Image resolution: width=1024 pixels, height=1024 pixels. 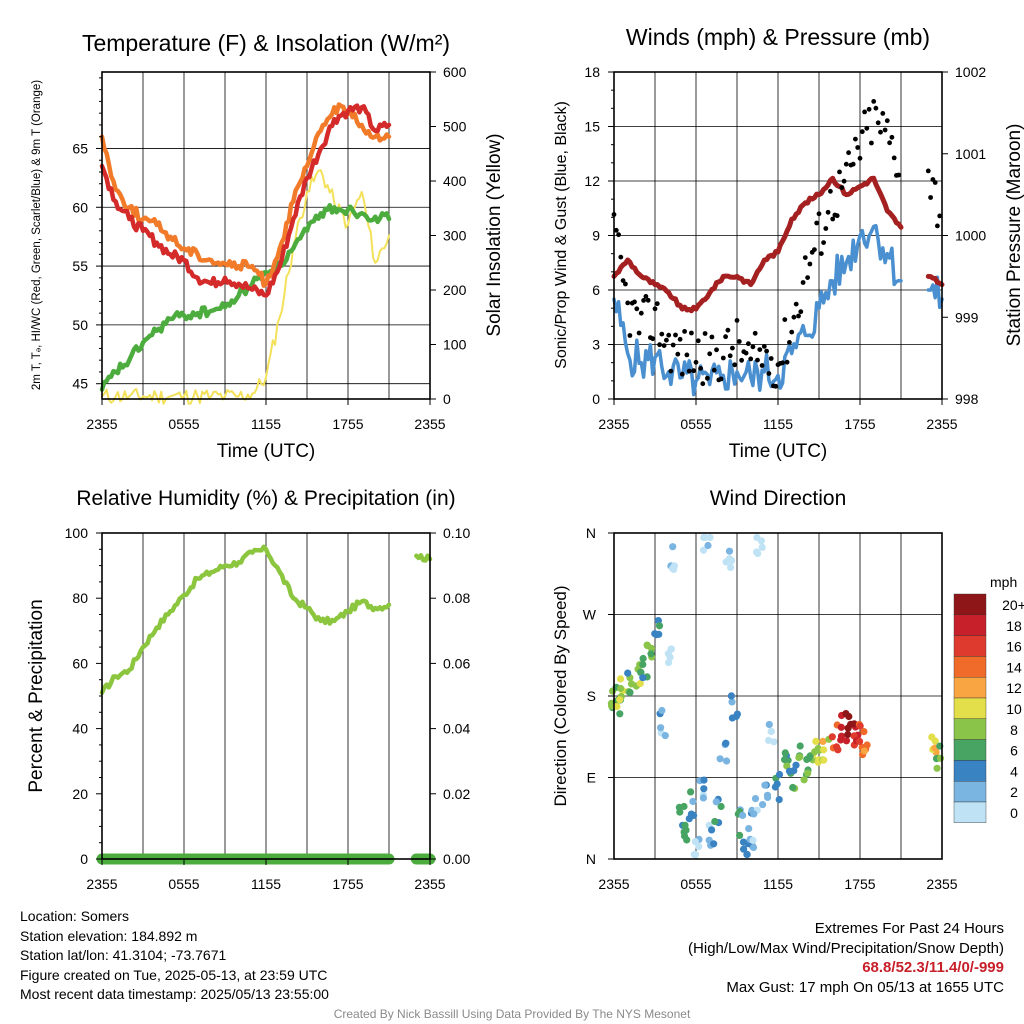 I want to click on legend-label: 8, so click(x=1014, y=730).